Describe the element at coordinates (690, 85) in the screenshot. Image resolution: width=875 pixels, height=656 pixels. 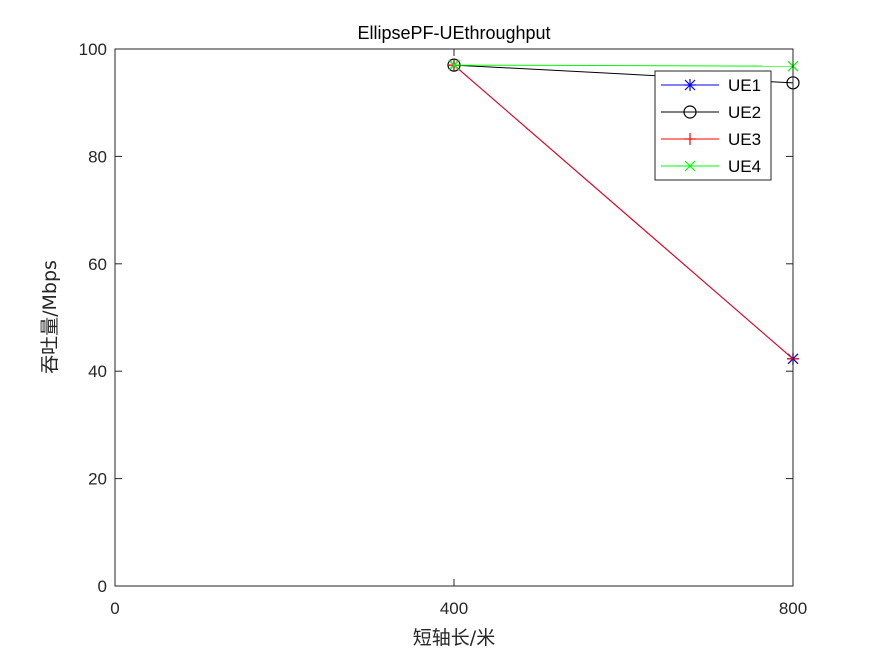
I see `legend-marker-ue1` at that location.